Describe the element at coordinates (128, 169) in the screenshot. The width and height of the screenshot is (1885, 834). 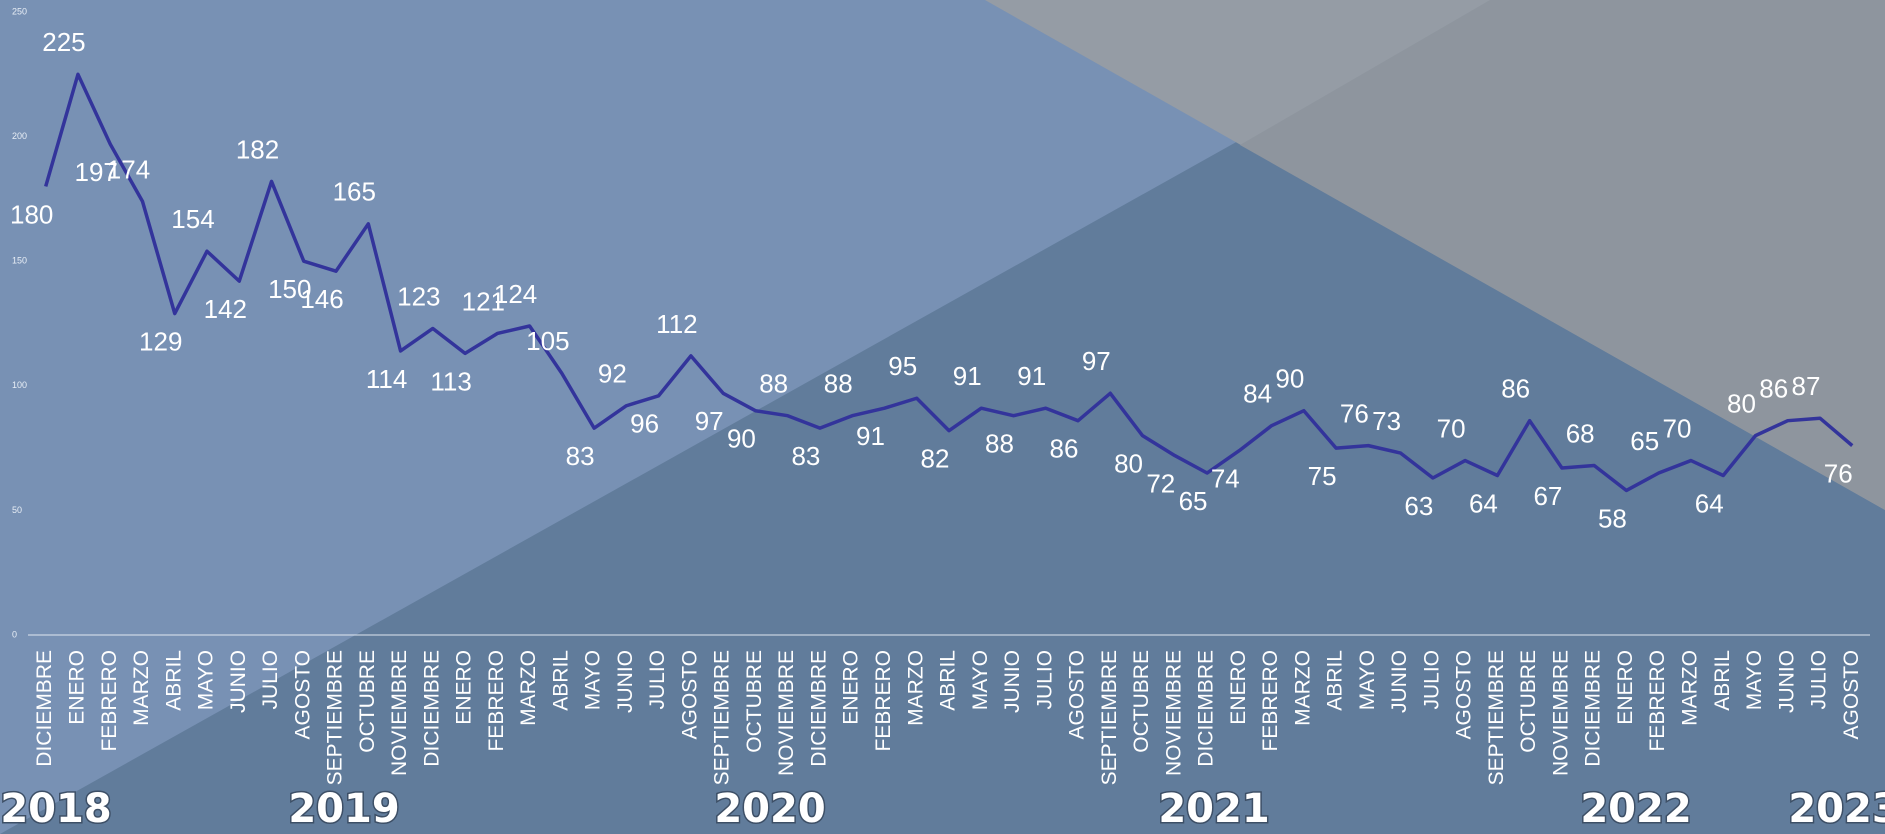
I see `data-label: 174` at that location.